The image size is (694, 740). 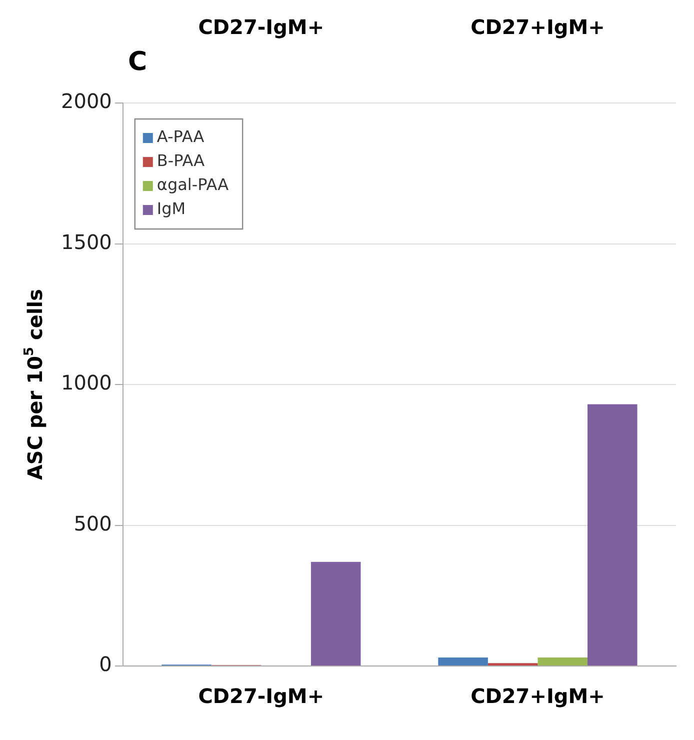 I want to click on y-tick-label: 1000, so click(x=86, y=382).